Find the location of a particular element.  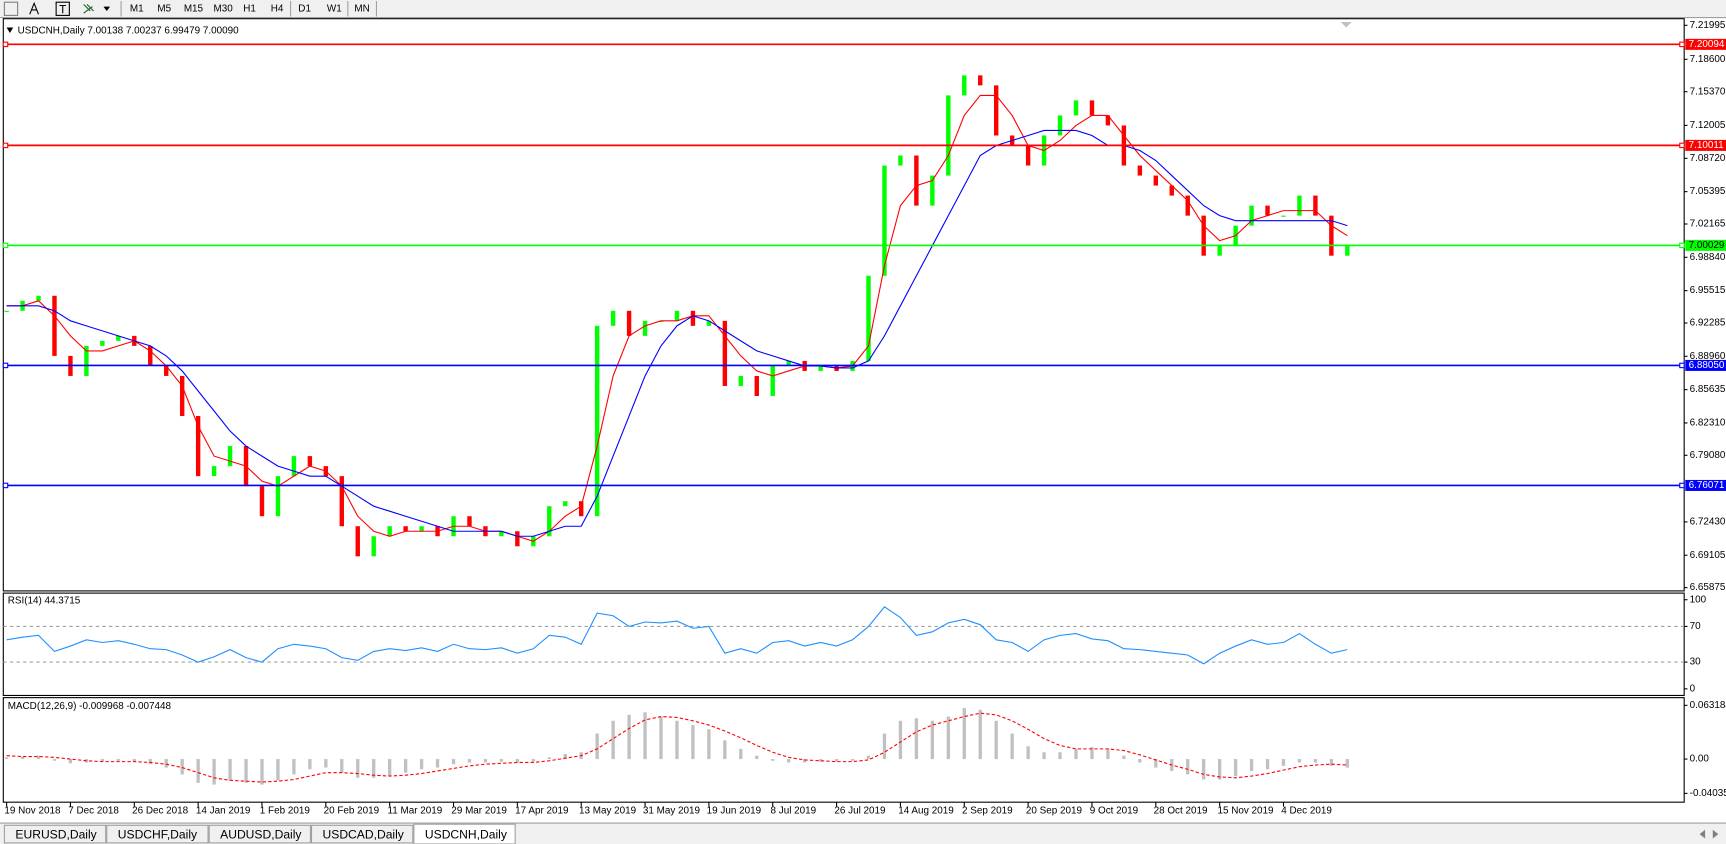

y-tick-label: 6.85635 is located at coordinates (1708, 389).